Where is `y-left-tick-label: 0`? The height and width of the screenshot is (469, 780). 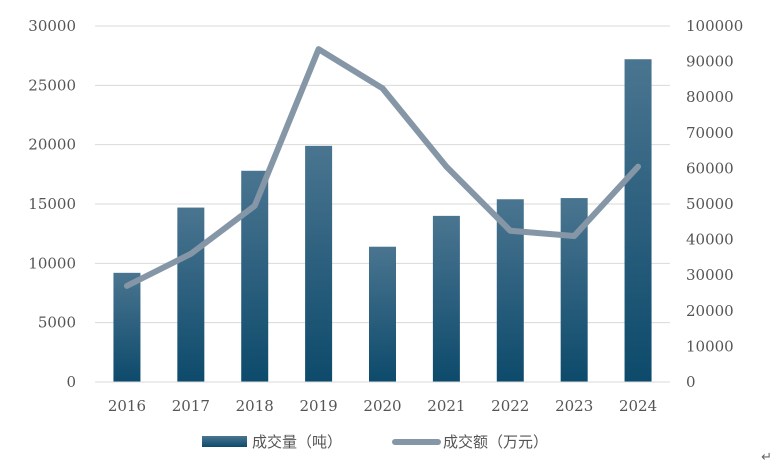 y-left-tick-label: 0 is located at coordinates (71, 382).